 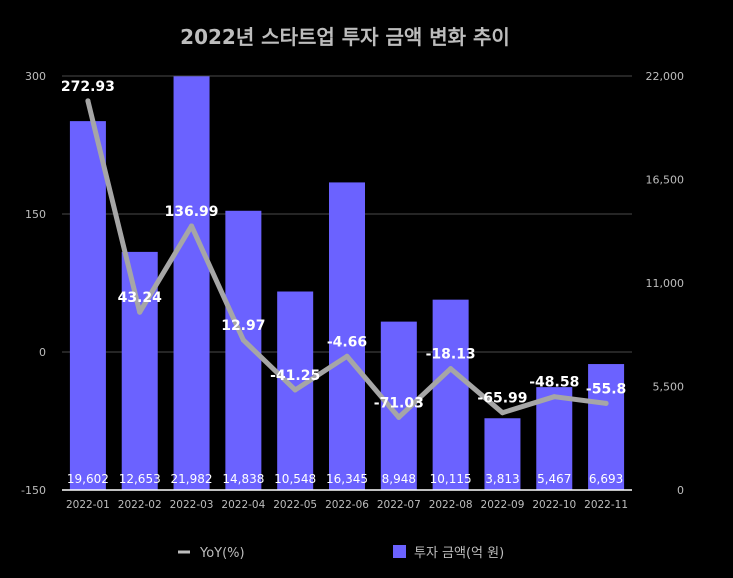 I want to click on right-axis-ticks: 22,000 16,500 11,000 5,500 0, so click(x=665, y=283).